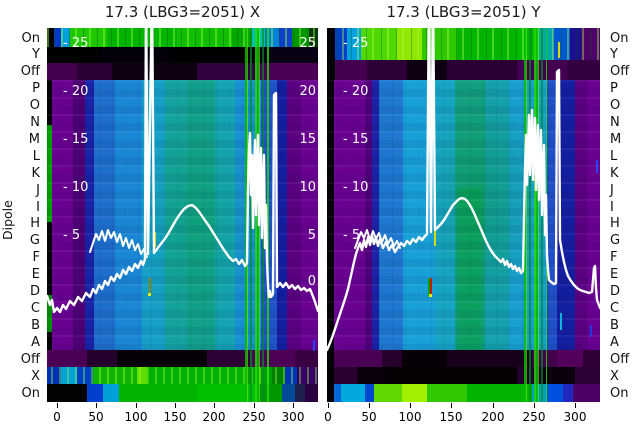  Describe the element at coordinates (182, 12) in the screenshot. I see `panel-title-x: 17.3 (LBG3=2051) X` at that location.